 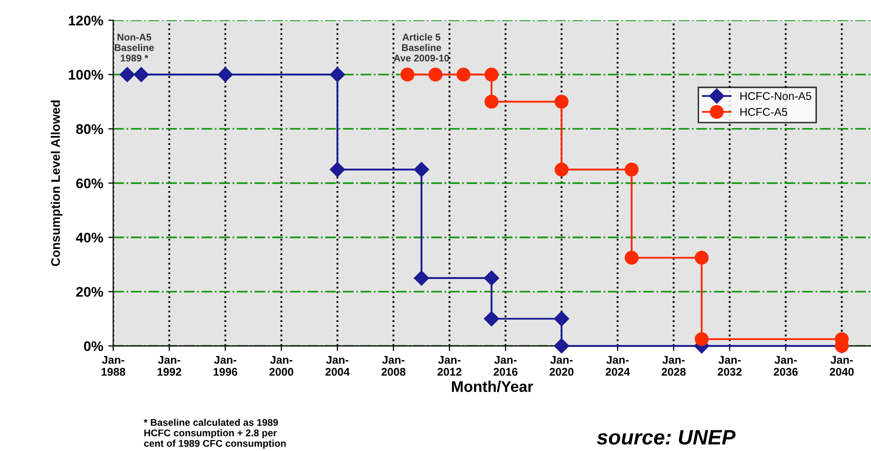 What do you see at coordinates (86, 21) in the screenshot?
I see `y-tick-label: 120%` at bounding box center [86, 21].